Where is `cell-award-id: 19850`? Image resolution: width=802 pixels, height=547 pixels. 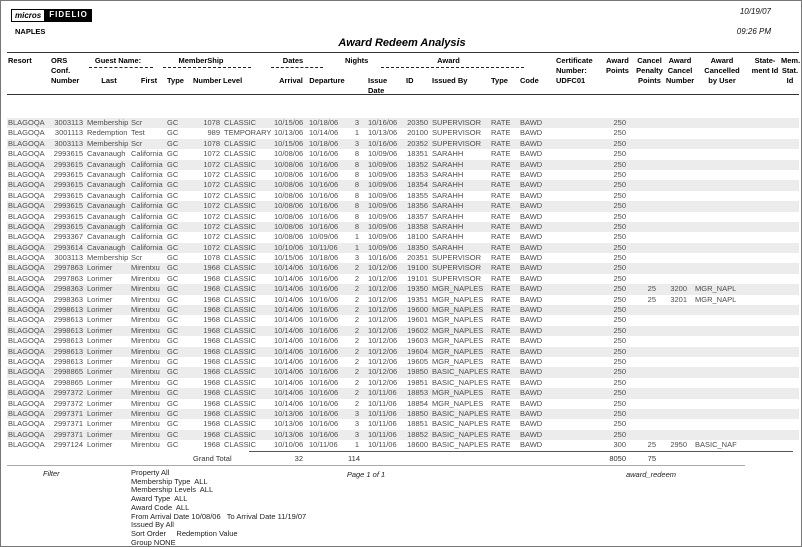
cell-award-id: 19850 is located at coordinates (417, 372).